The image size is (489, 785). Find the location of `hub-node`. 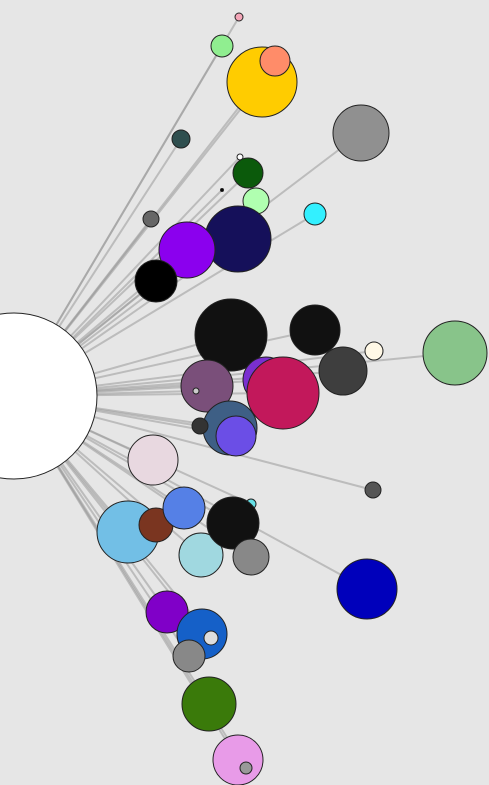

hub-node is located at coordinates (49, 396).